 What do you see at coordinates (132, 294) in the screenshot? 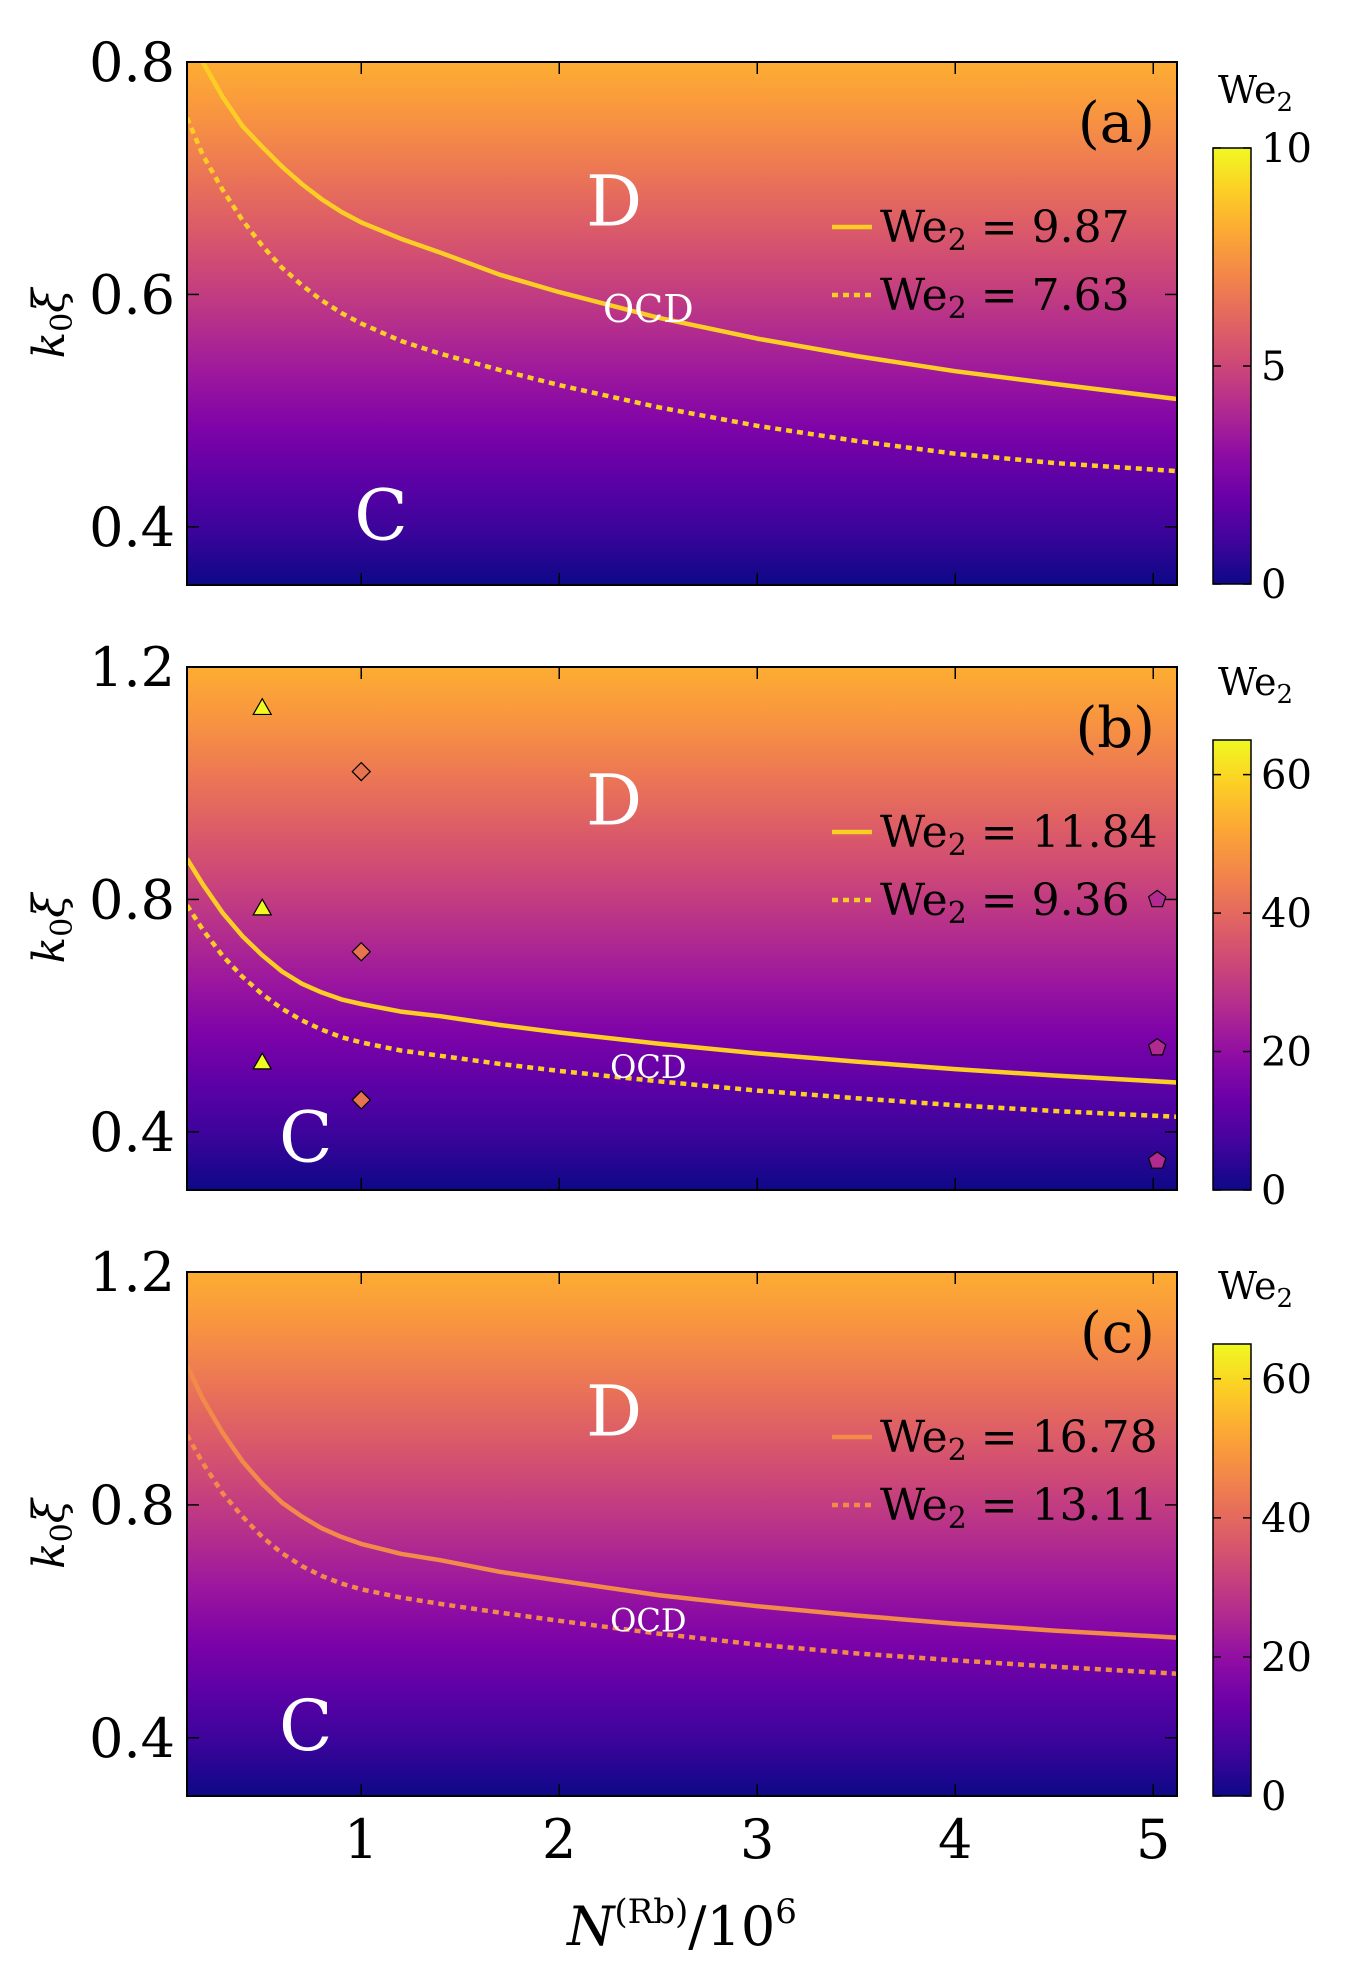
I see `y-tick-label: 0.6` at bounding box center [132, 294].